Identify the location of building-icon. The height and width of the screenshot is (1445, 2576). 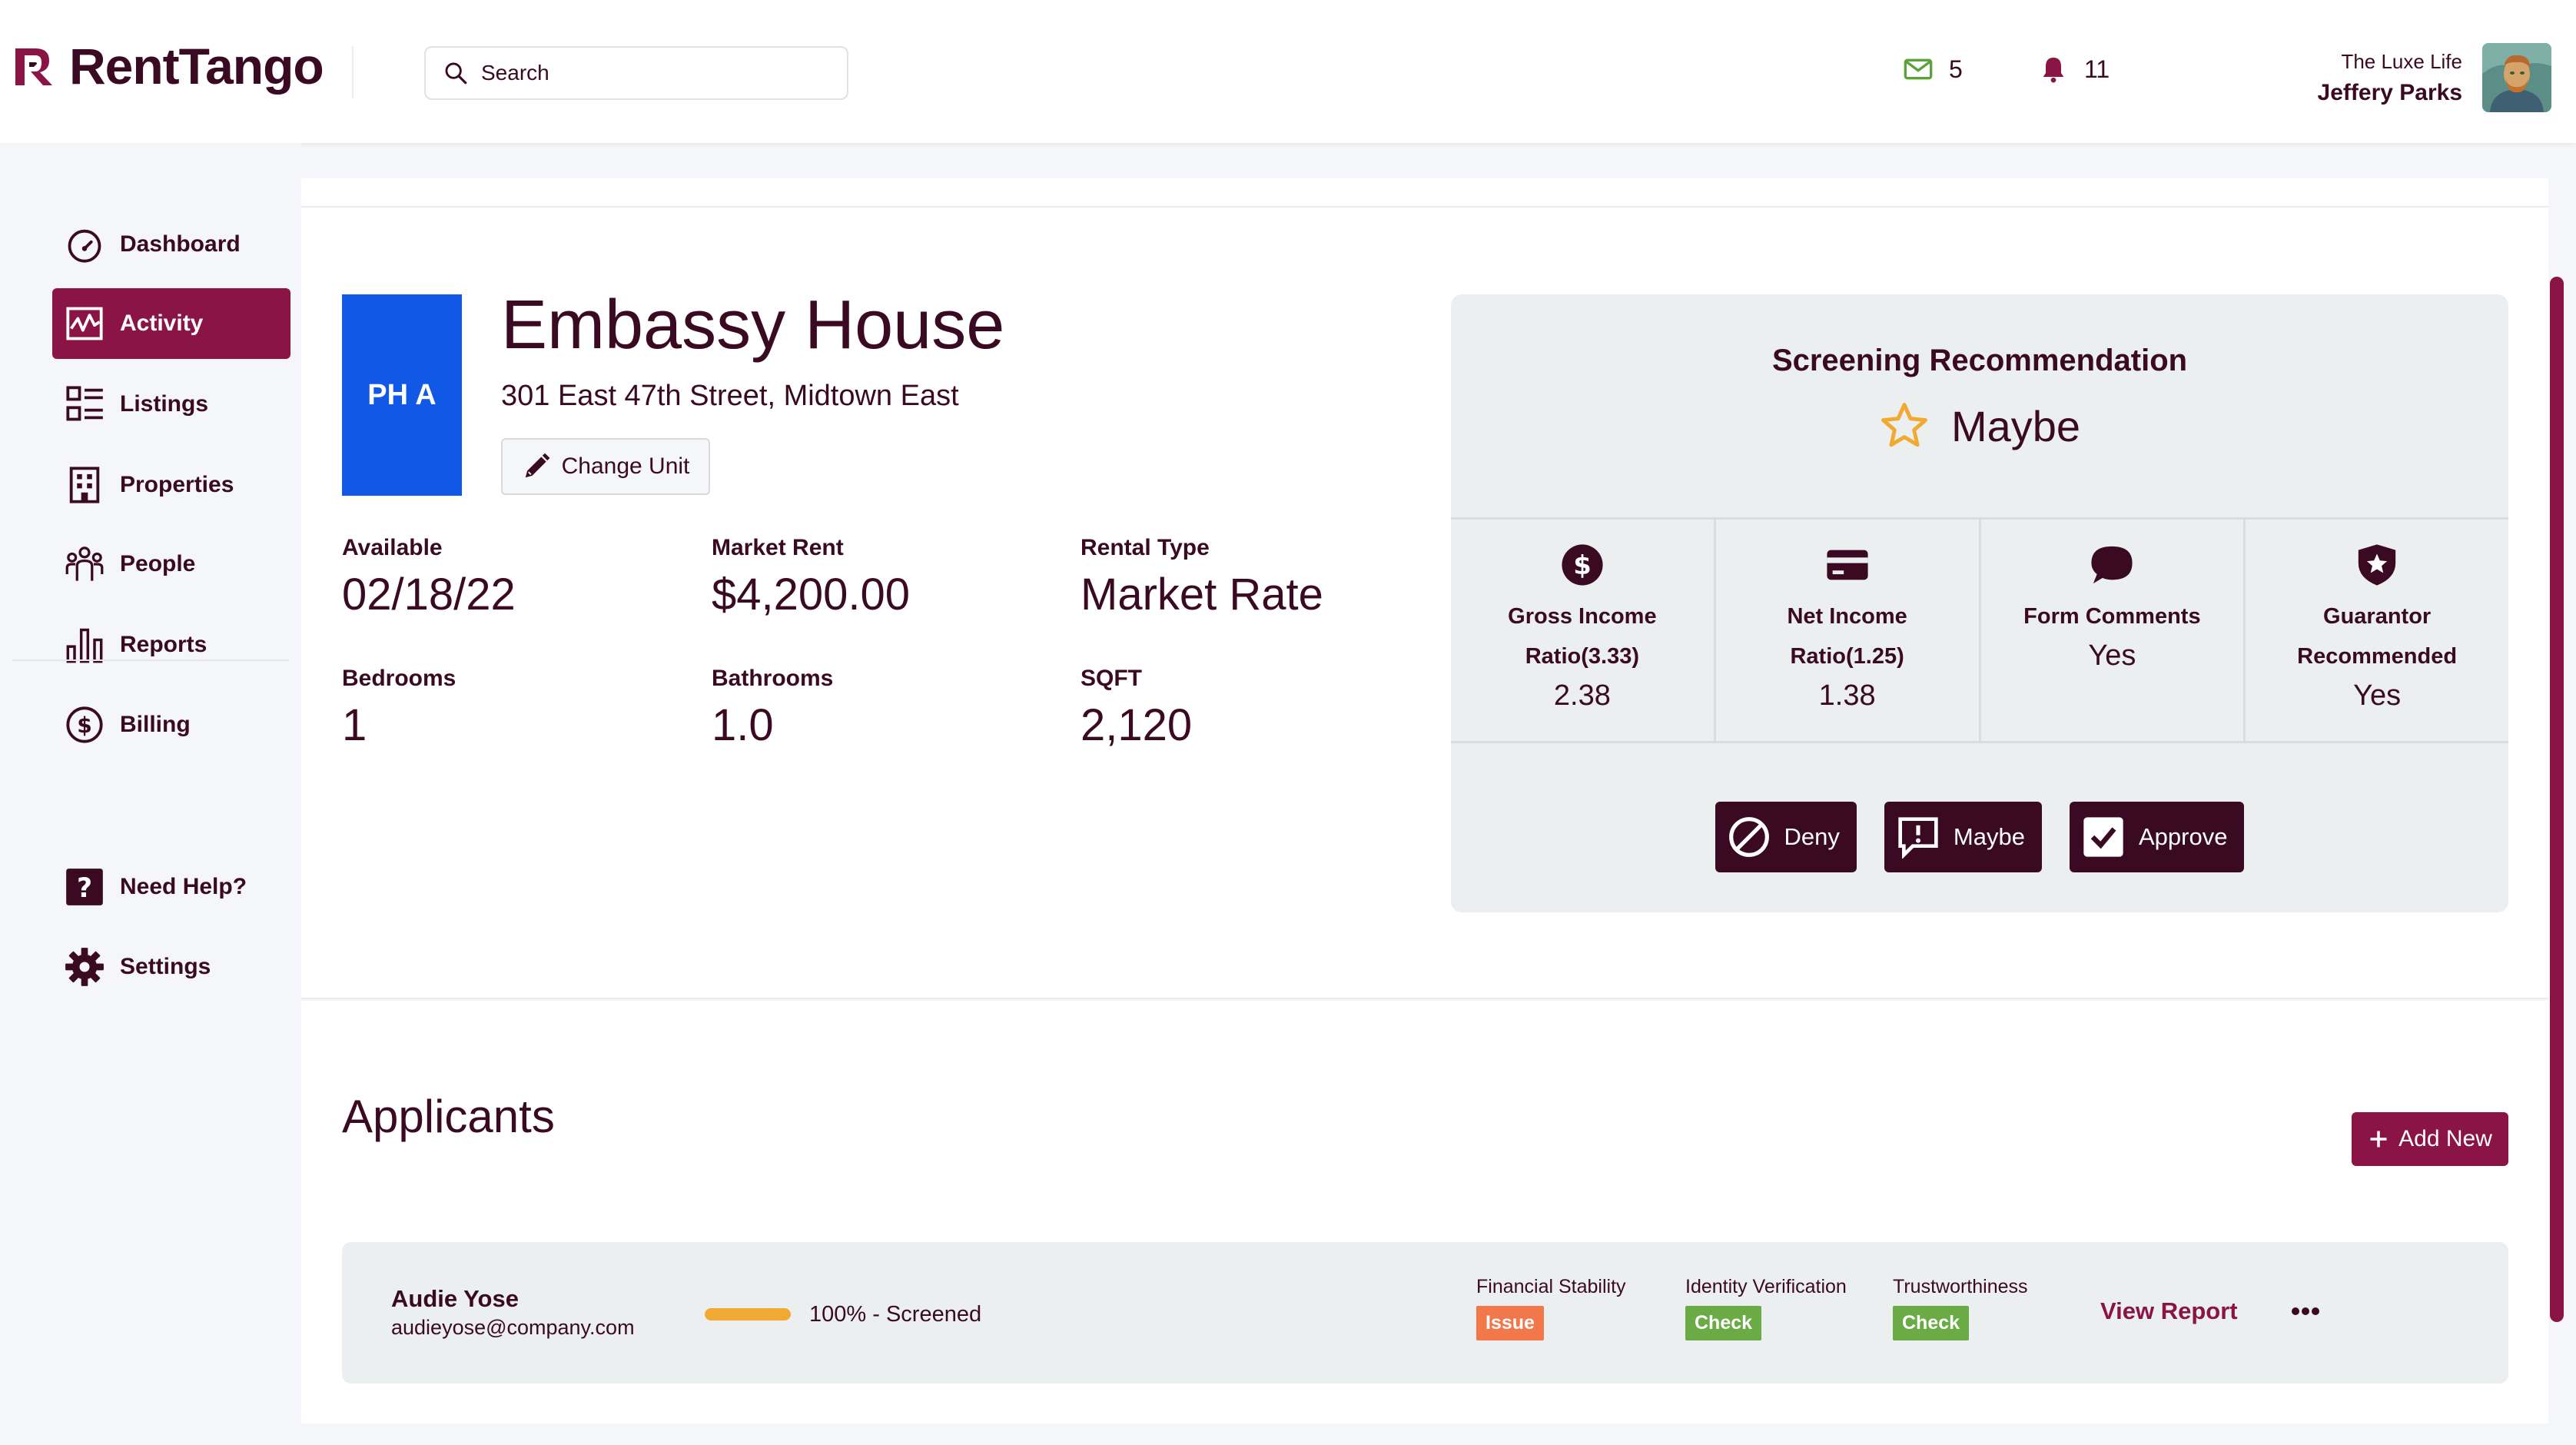
(84, 485).